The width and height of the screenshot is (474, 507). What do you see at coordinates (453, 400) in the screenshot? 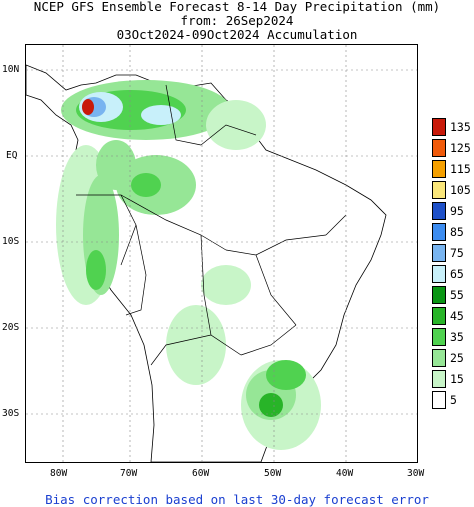
I see `legend-label: 5` at bounding box center [453, 400].